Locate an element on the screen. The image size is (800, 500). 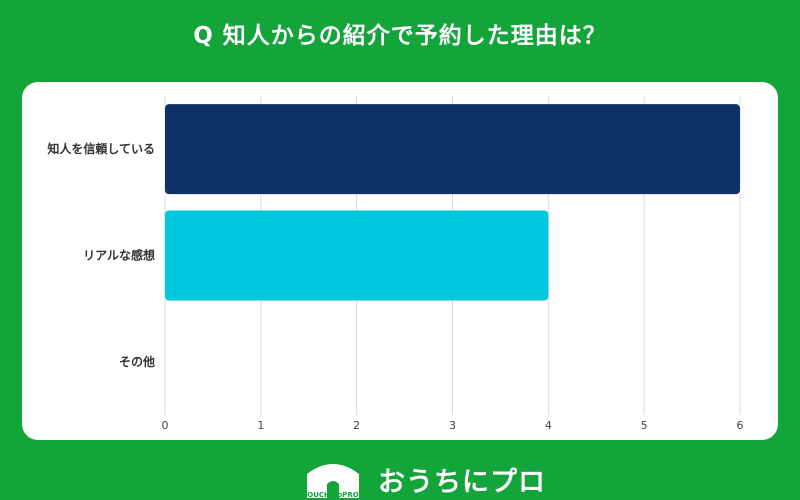
x-tick-label: 2 is located at coordinates (356, 425).